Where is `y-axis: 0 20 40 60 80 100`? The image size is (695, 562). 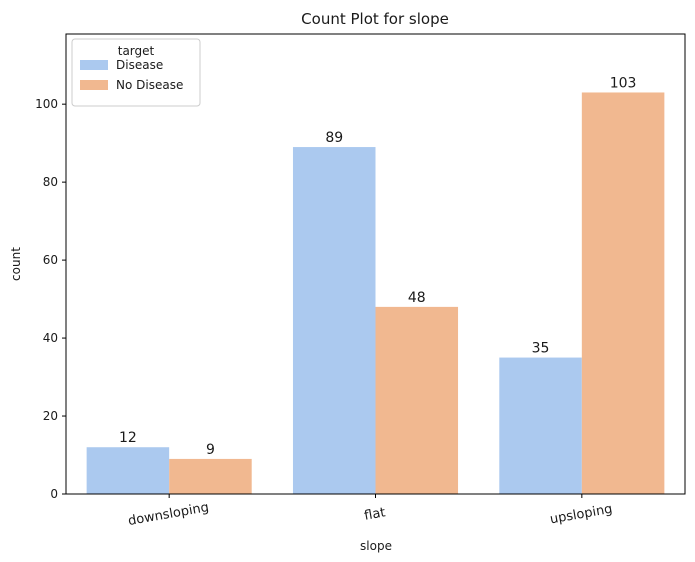
y-axis: 0 20 40 60 80 100 is located at coordinates (50, 299).